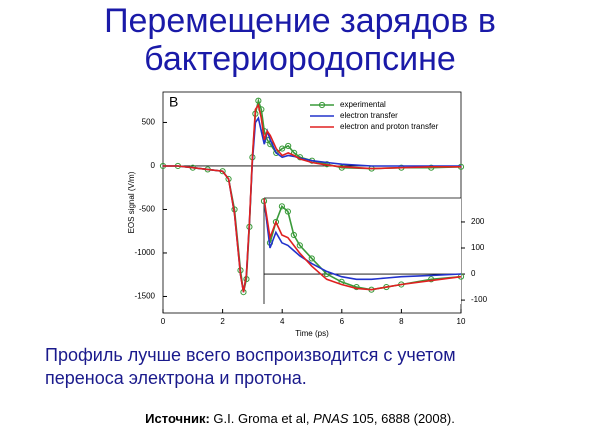 This screenshot has height=430, width=600. Describe the element at coordinates (322, 105) in the screenshot. I see `legend-marker` at that location.